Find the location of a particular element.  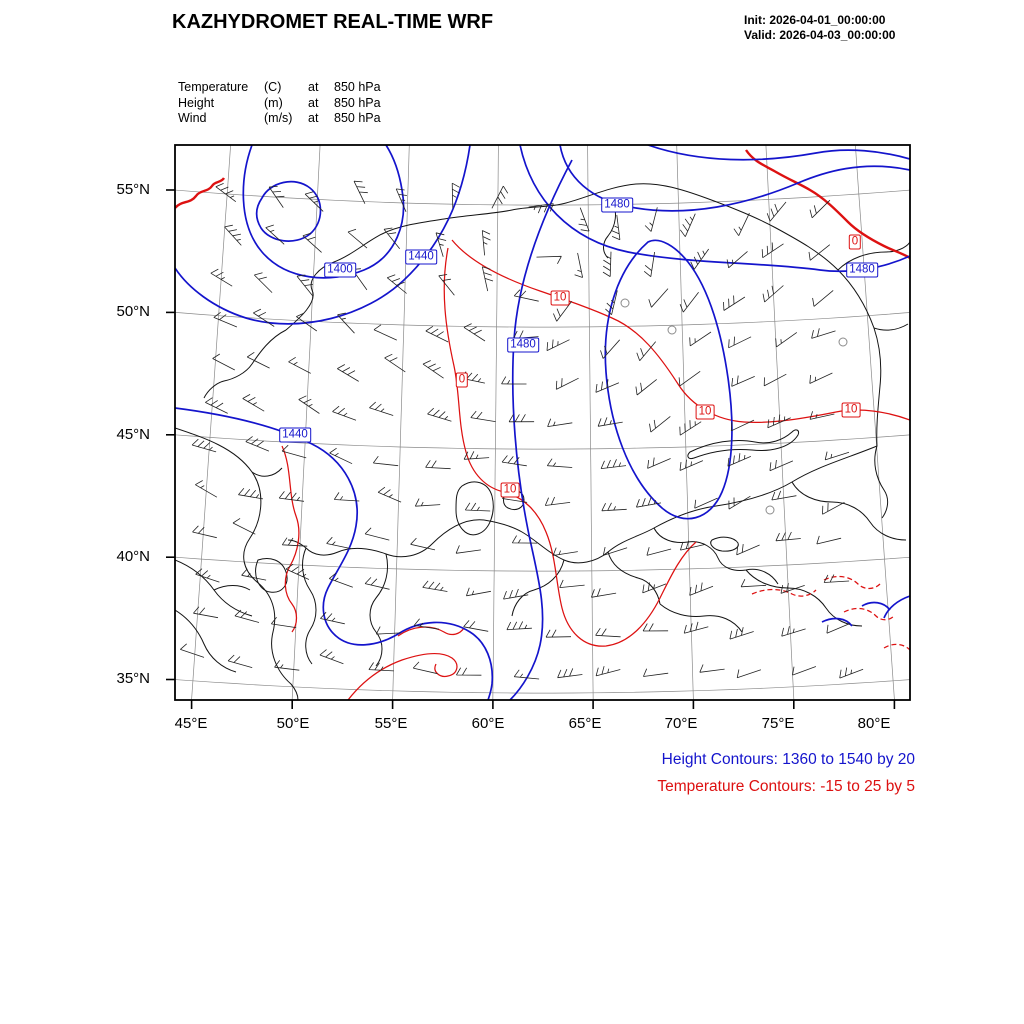

lat-axis-label: 55°N is located at coordinates (133, 189).